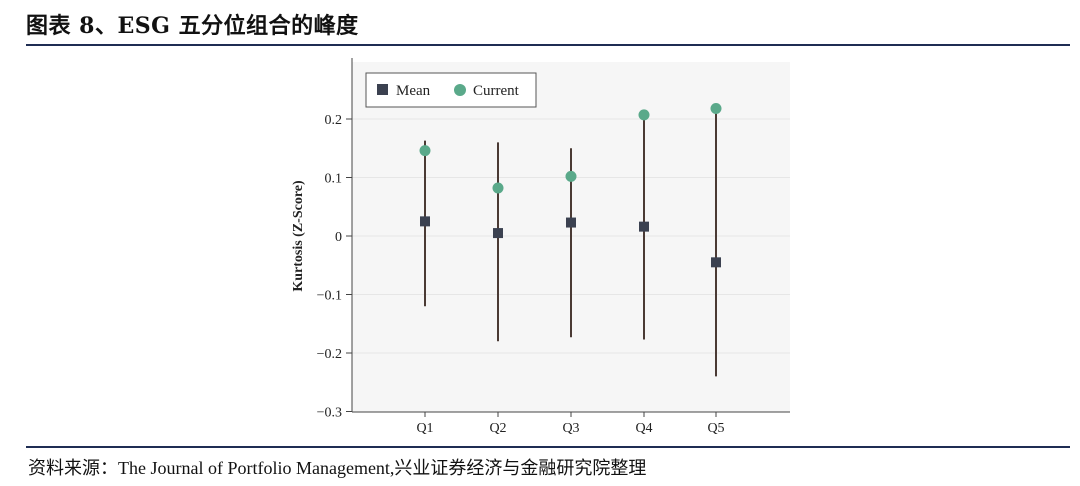 The height and width of the screenshot is (486, 1080). I want to click on x-tick-labels: Q1 Q2 Q3 Q4 Q5, so click(570, 424).